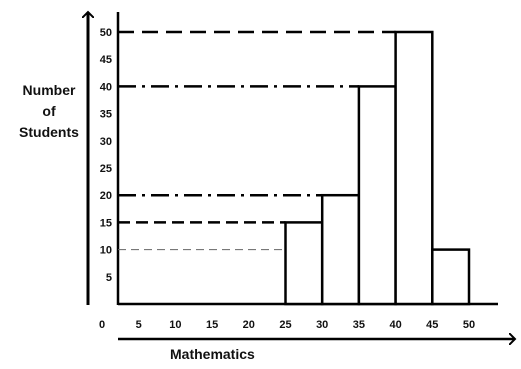 The width and height of the screenshot is (521, 369). I want to click on y-tick-5: 5, so click(109, 278).